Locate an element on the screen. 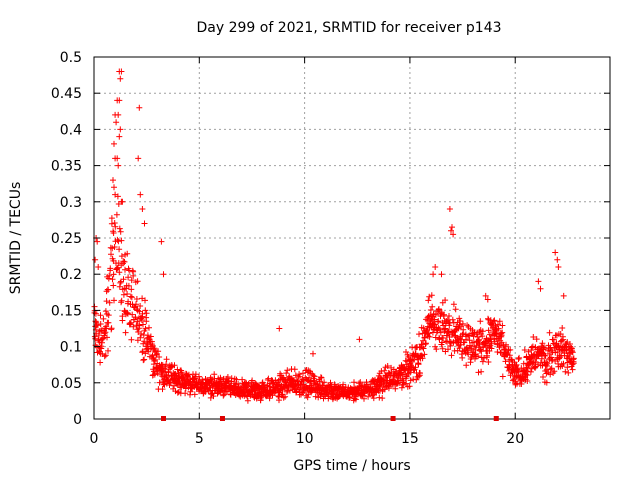 This screenshot has height=480, width=640. y-tick-label: 0.45 is located at coordinates (66, 94).